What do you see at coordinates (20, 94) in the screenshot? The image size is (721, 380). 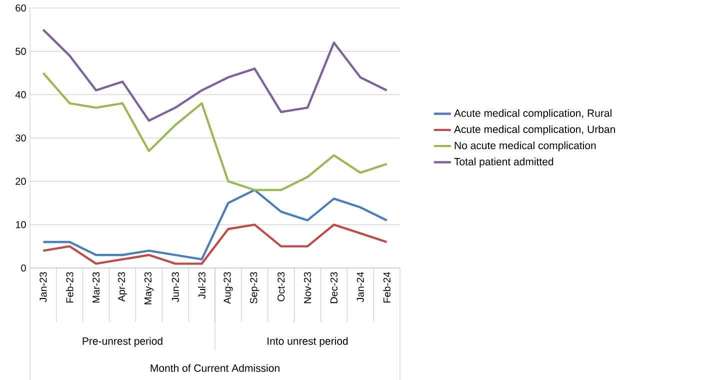 I see `y-tick-label: 40` at bounding box center [20, 94].